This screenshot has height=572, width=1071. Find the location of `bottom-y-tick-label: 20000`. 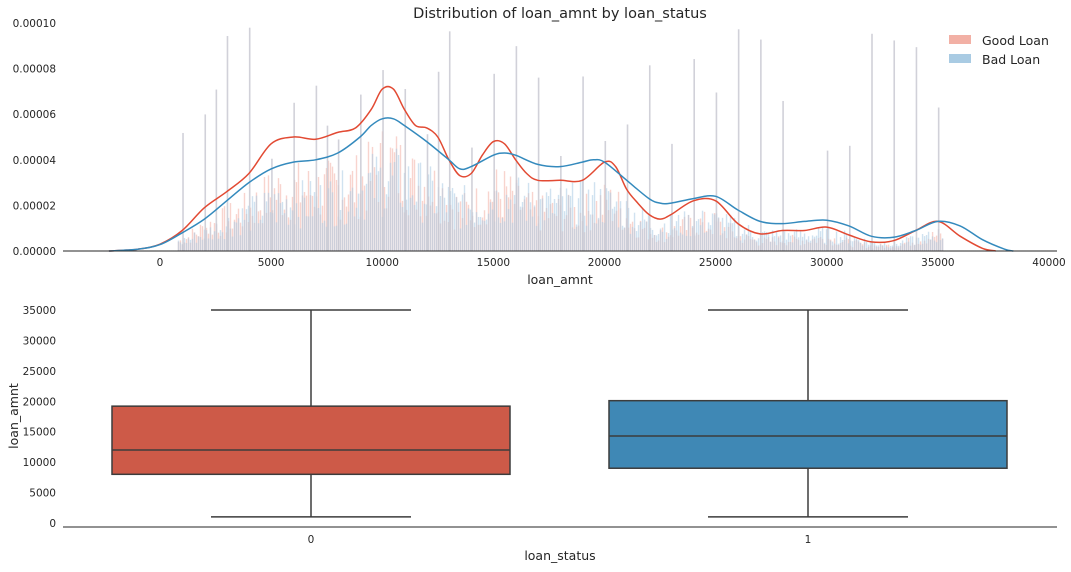

bottom-y-tick-label: 20000 is located at coordinates (39, 402).